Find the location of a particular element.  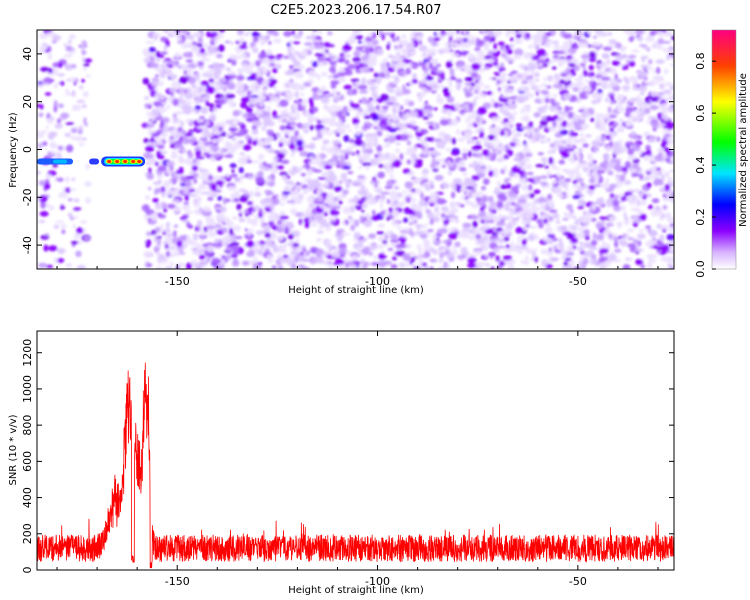

y-tick-label: 600 is located at coordinates (27, 461).